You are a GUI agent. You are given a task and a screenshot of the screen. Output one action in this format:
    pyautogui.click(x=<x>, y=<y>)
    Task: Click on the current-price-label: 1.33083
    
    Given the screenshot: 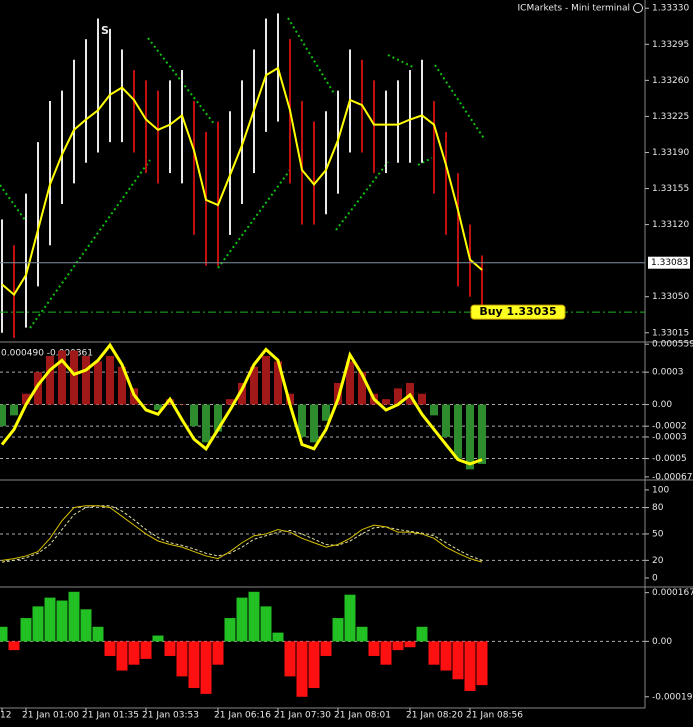 What is the action you would take?
    pyautogui.click(x=669, y=263)
    